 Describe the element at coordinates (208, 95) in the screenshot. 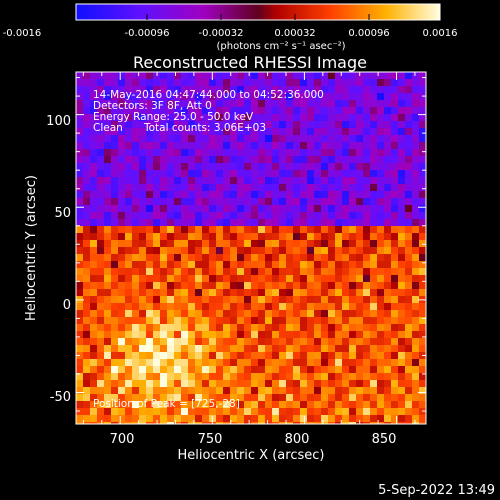

I see `annotation-time-range: 14-May-2016 04:47:44.000 to 04:52:36.000` at that location.